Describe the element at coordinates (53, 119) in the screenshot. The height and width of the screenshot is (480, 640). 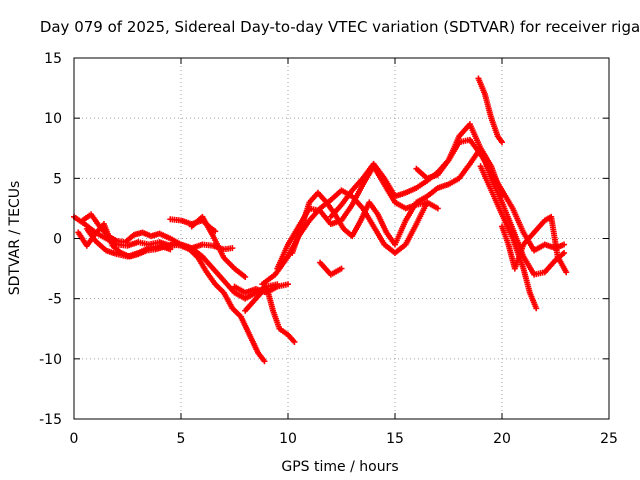
I see `y-tick-label: 10` at that location.